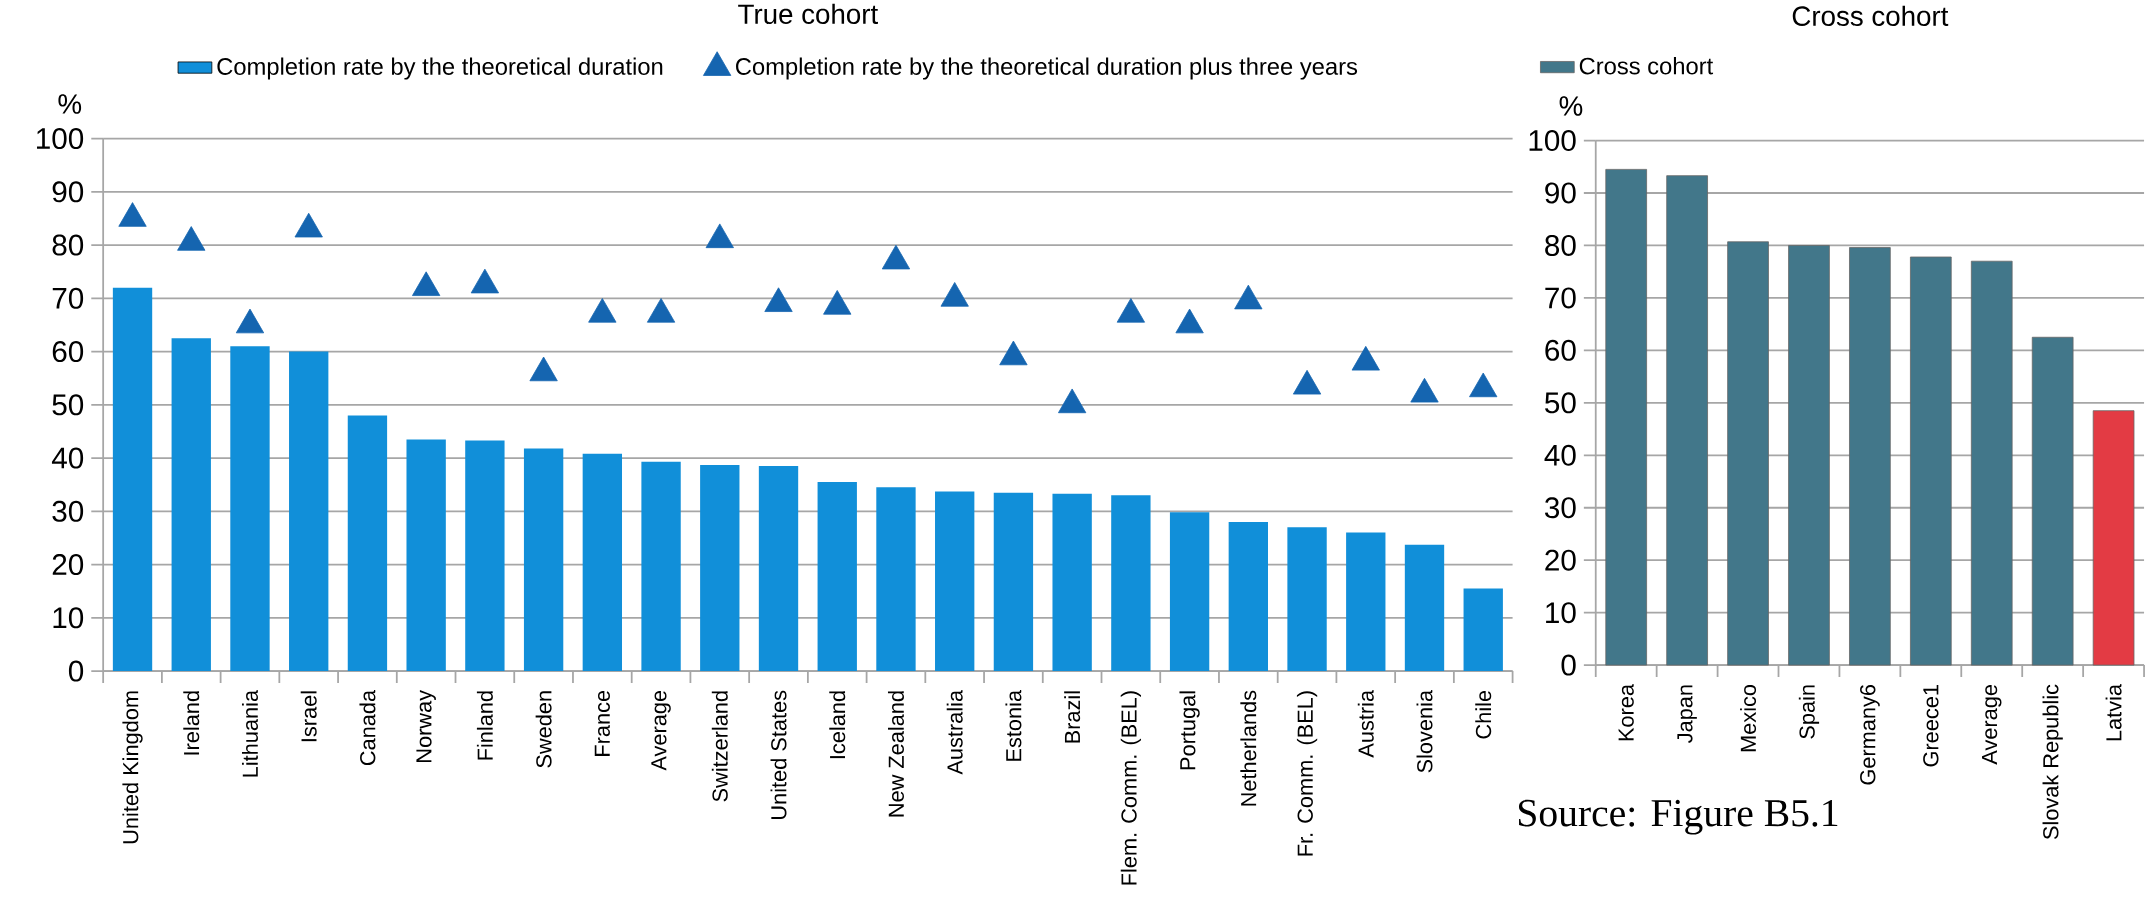 This screenshot has height=920, width=2149. What do you see at coordinates (1809, 712) in the screenshot?
I see `x-tick-label: Spain` at bounding box center [1809, 712].